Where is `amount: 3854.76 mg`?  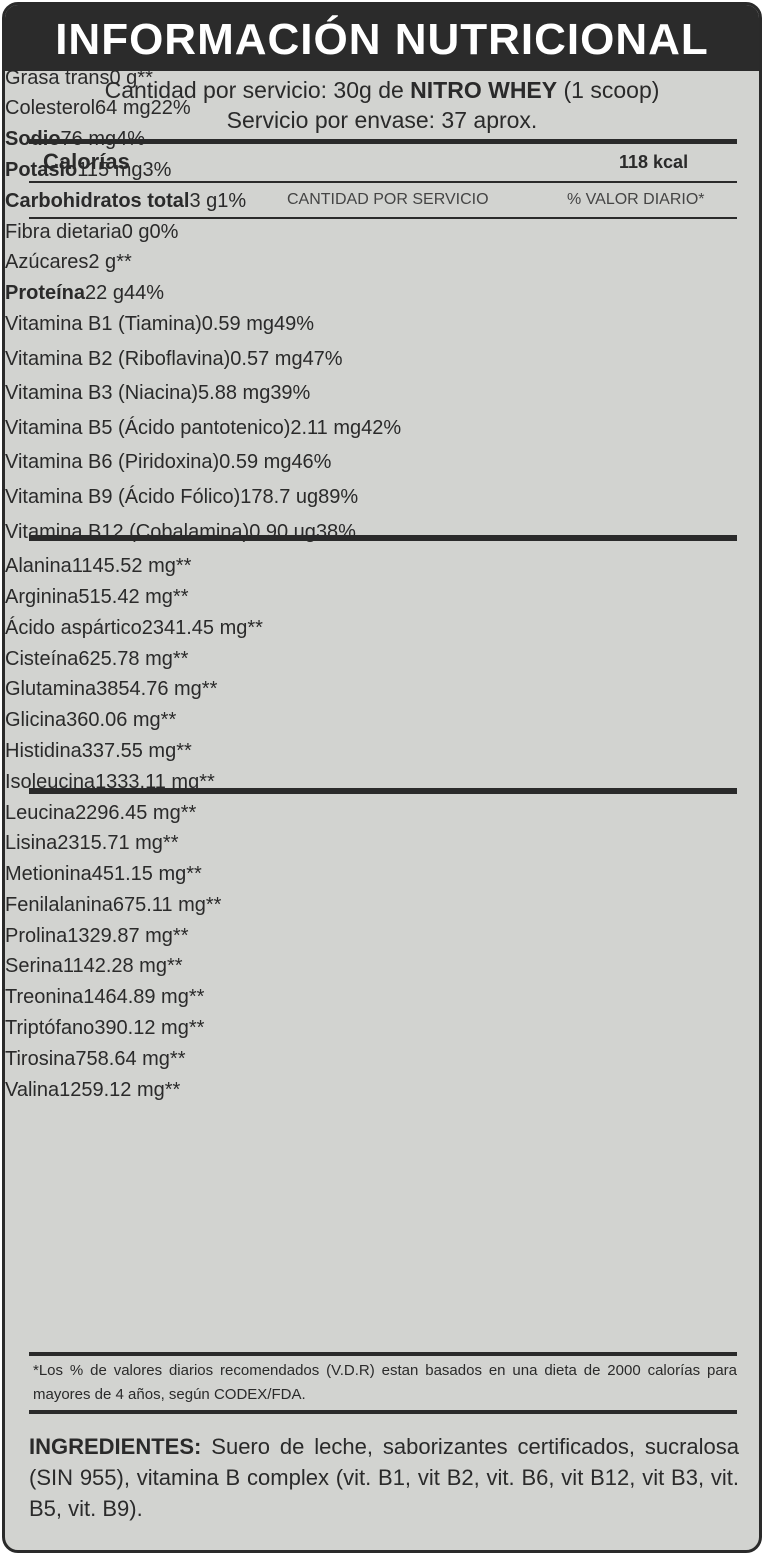
amount: 3854.76 mg is located at coordinates (149, 689).